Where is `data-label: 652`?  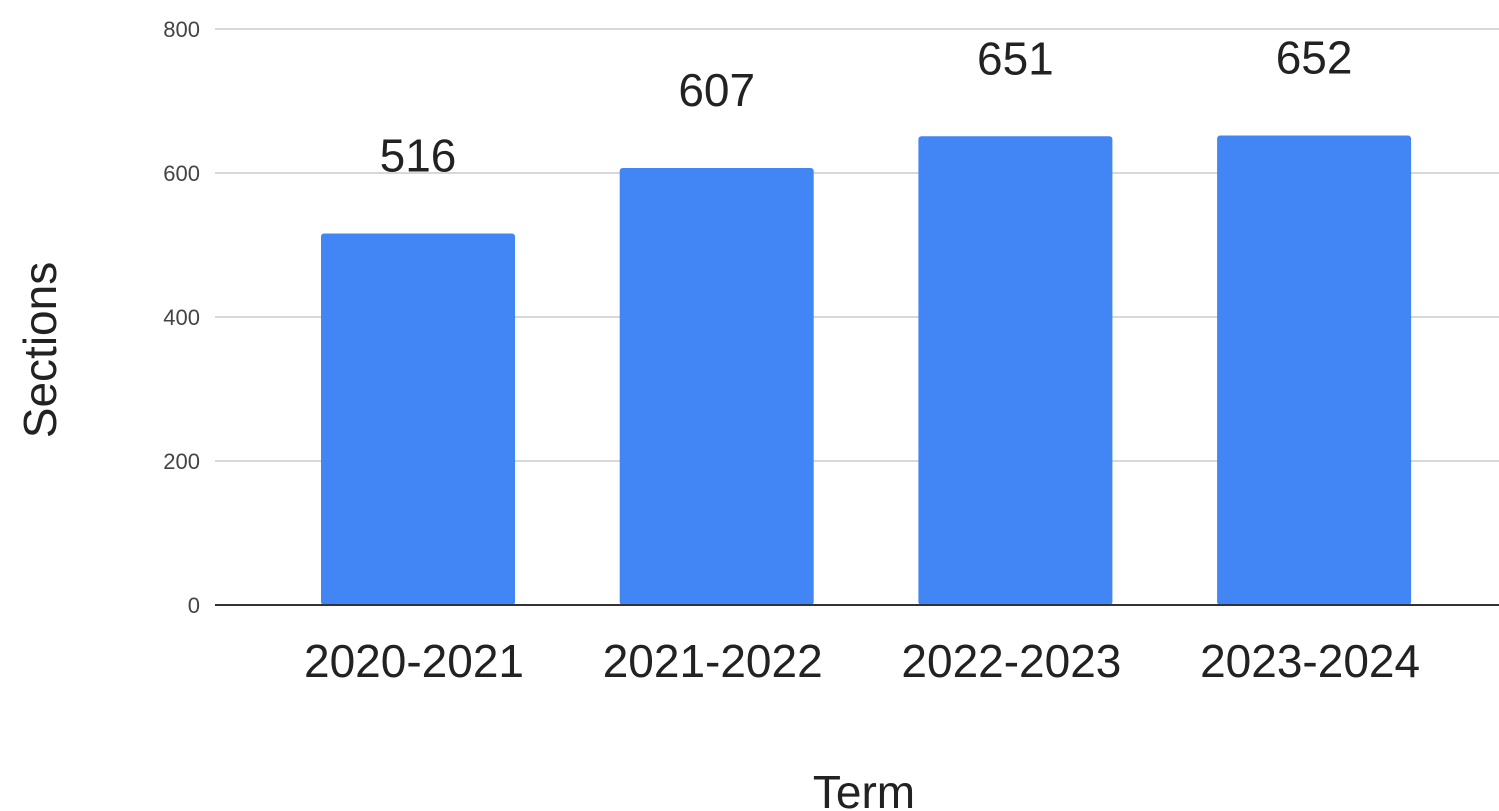
data-label: 652 is located at coordinates (1314, 58).